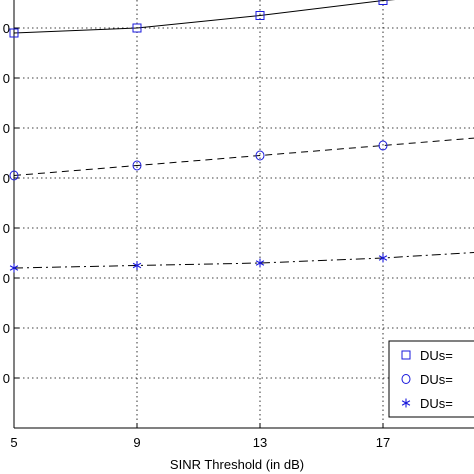 This screenshot has width=474, height=474. I want to click on x-tick-labels: 5 9 13 17, so click(200, 442).